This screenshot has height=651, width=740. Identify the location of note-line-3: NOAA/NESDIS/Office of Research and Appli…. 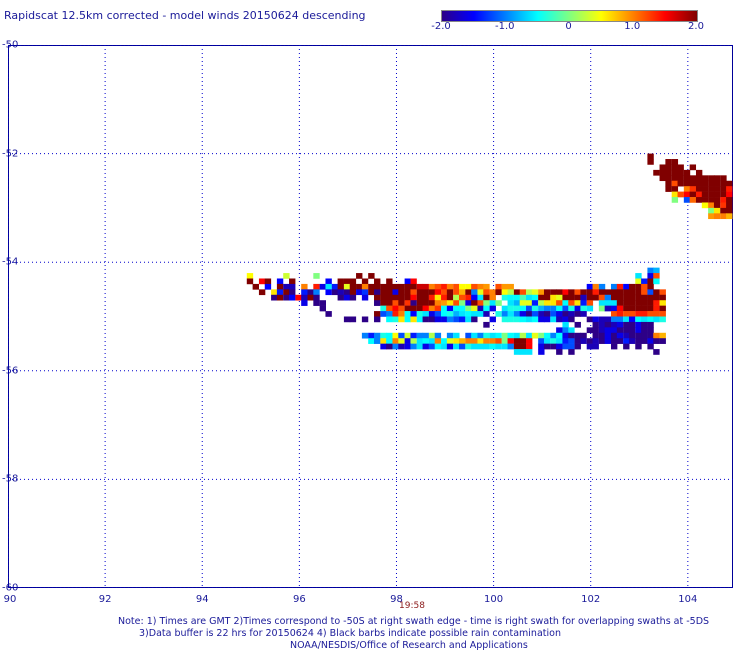
(409, 645).